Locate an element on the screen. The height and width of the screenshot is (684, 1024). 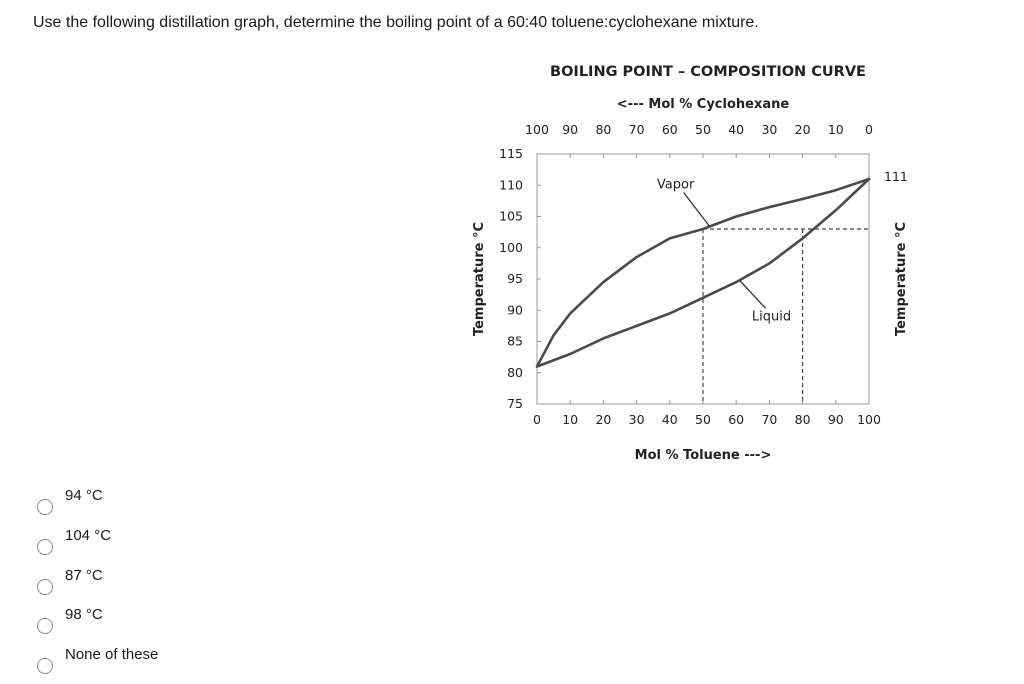
y-tick-label: 80 is located at coordinates (515, 372).